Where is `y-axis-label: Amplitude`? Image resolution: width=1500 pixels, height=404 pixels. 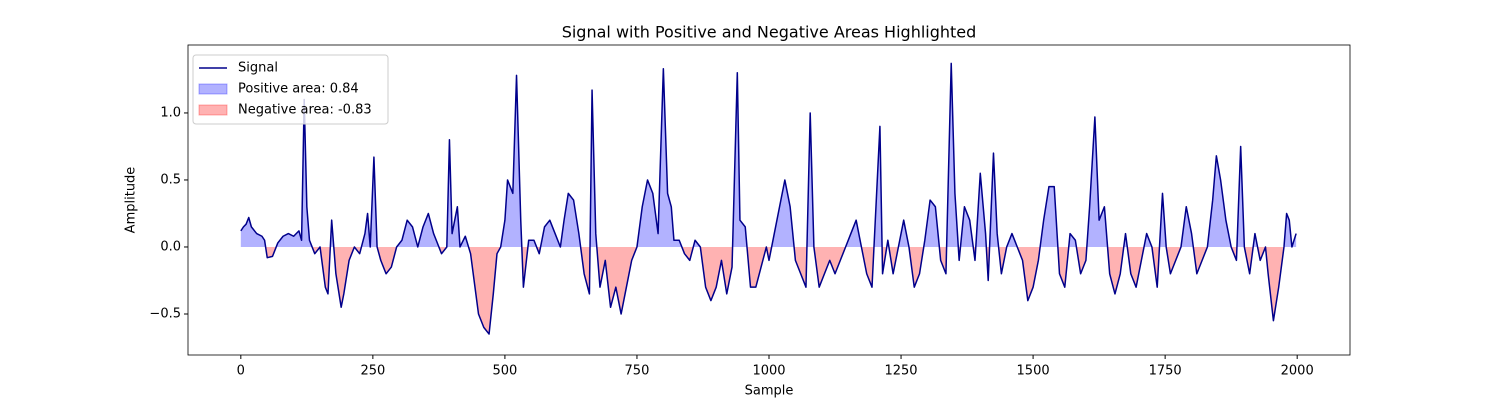 y-axis-label: Amplitude is located at coordinates (131, 200).